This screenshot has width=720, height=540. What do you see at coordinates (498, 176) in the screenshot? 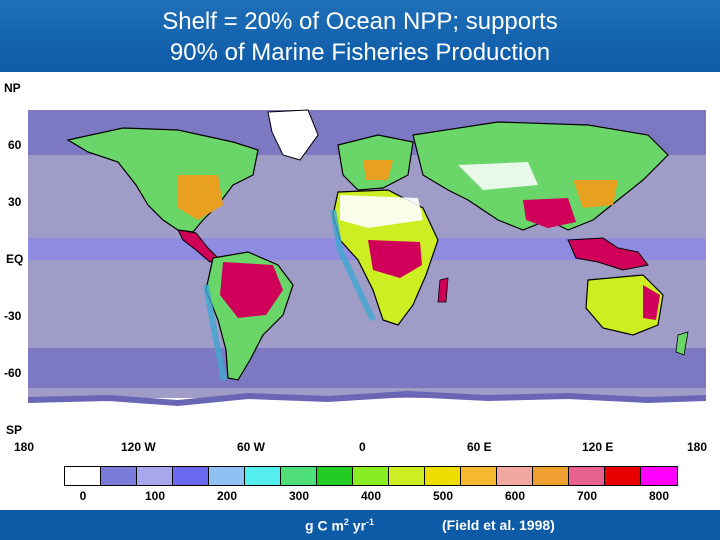
I see `central-asia-desert` at bounding box center [498, 176].